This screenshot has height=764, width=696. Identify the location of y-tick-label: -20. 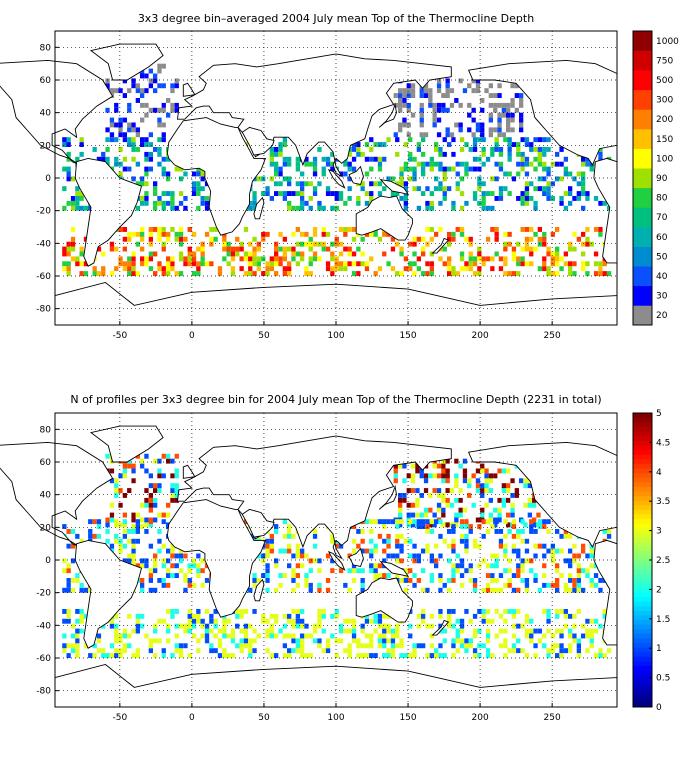
(43, 212).